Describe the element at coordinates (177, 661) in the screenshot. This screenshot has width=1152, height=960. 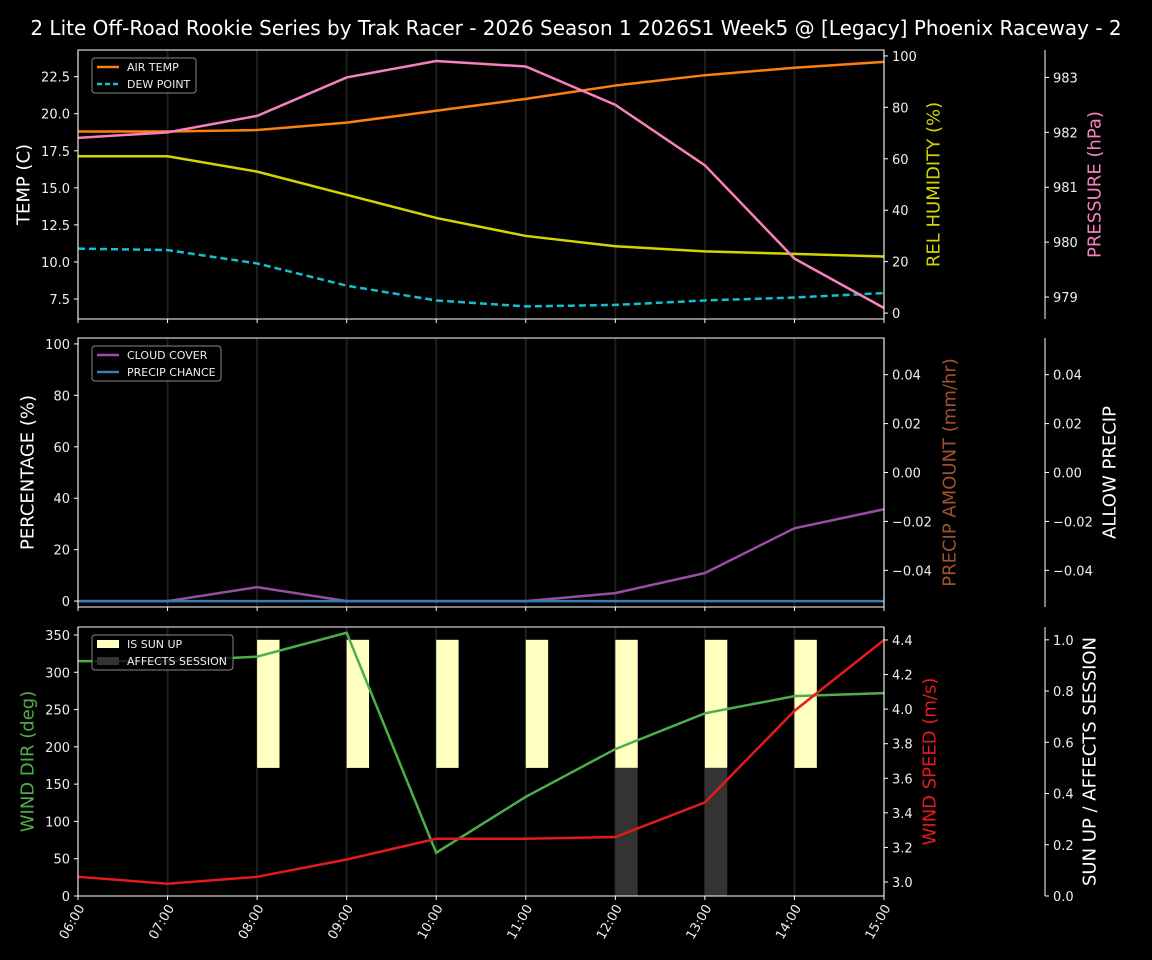
I see `legend-label: AFFECTS SESSION` at that location.